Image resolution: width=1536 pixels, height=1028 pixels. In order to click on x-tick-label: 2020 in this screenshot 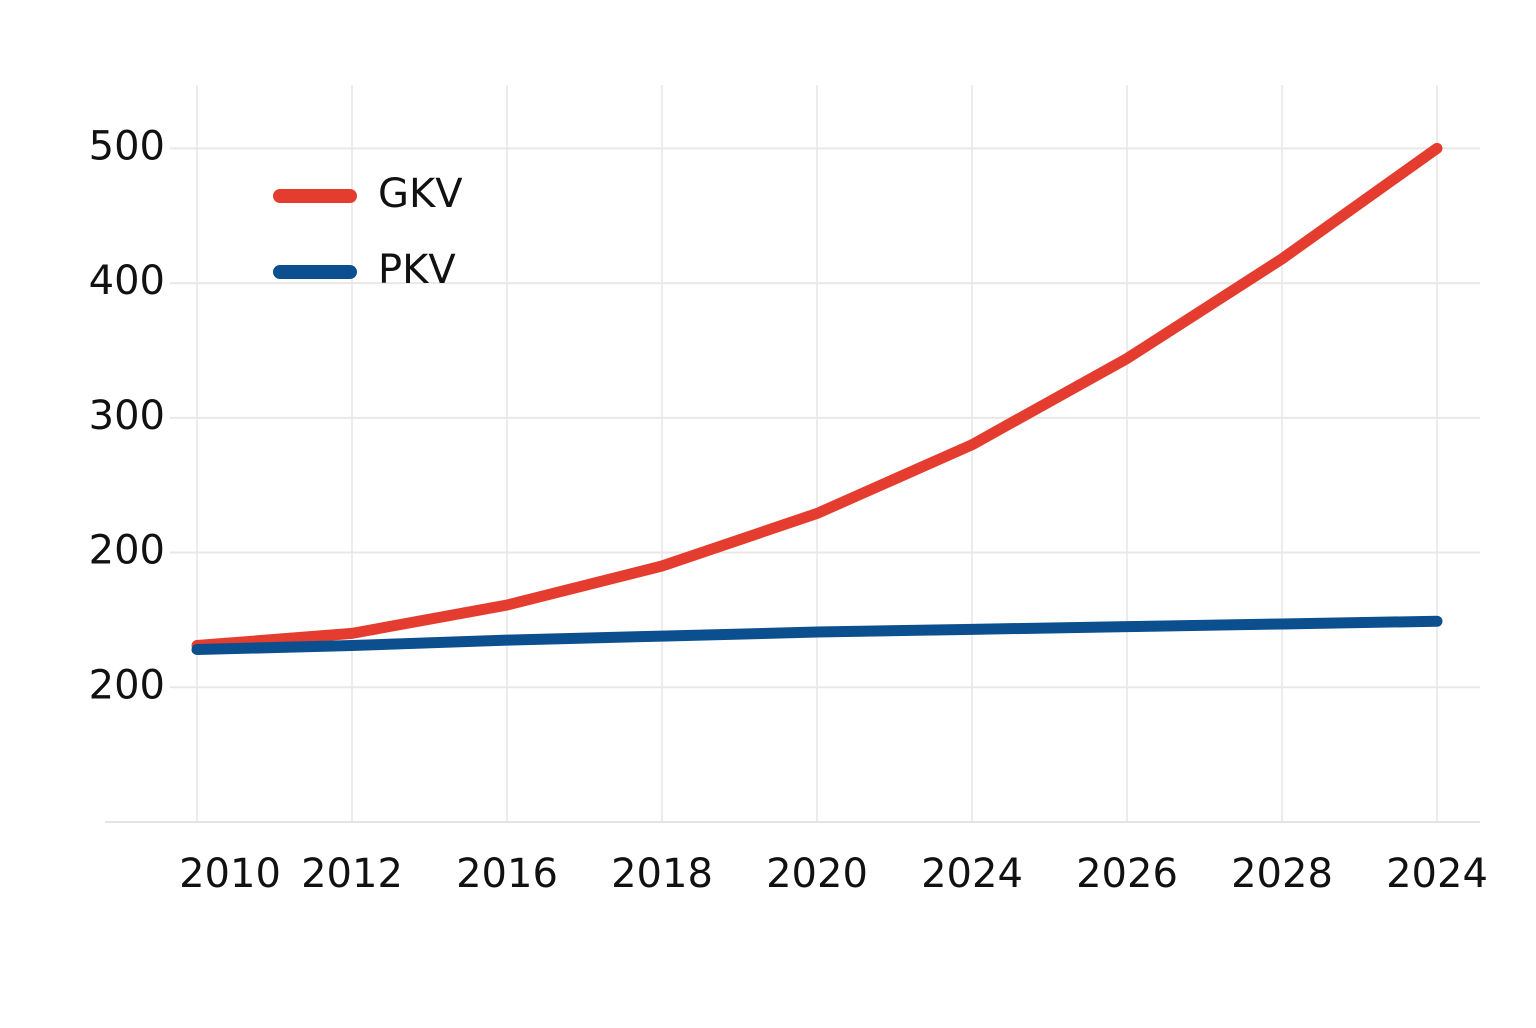, I will do `click(817, 874)`.